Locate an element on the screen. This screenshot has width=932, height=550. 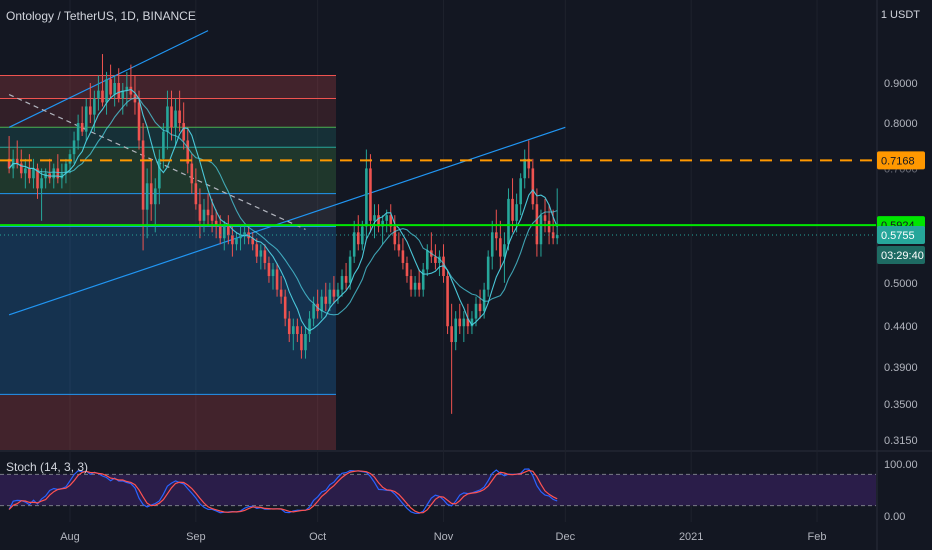
stoch-k-line is located at coordinates (283, 491).